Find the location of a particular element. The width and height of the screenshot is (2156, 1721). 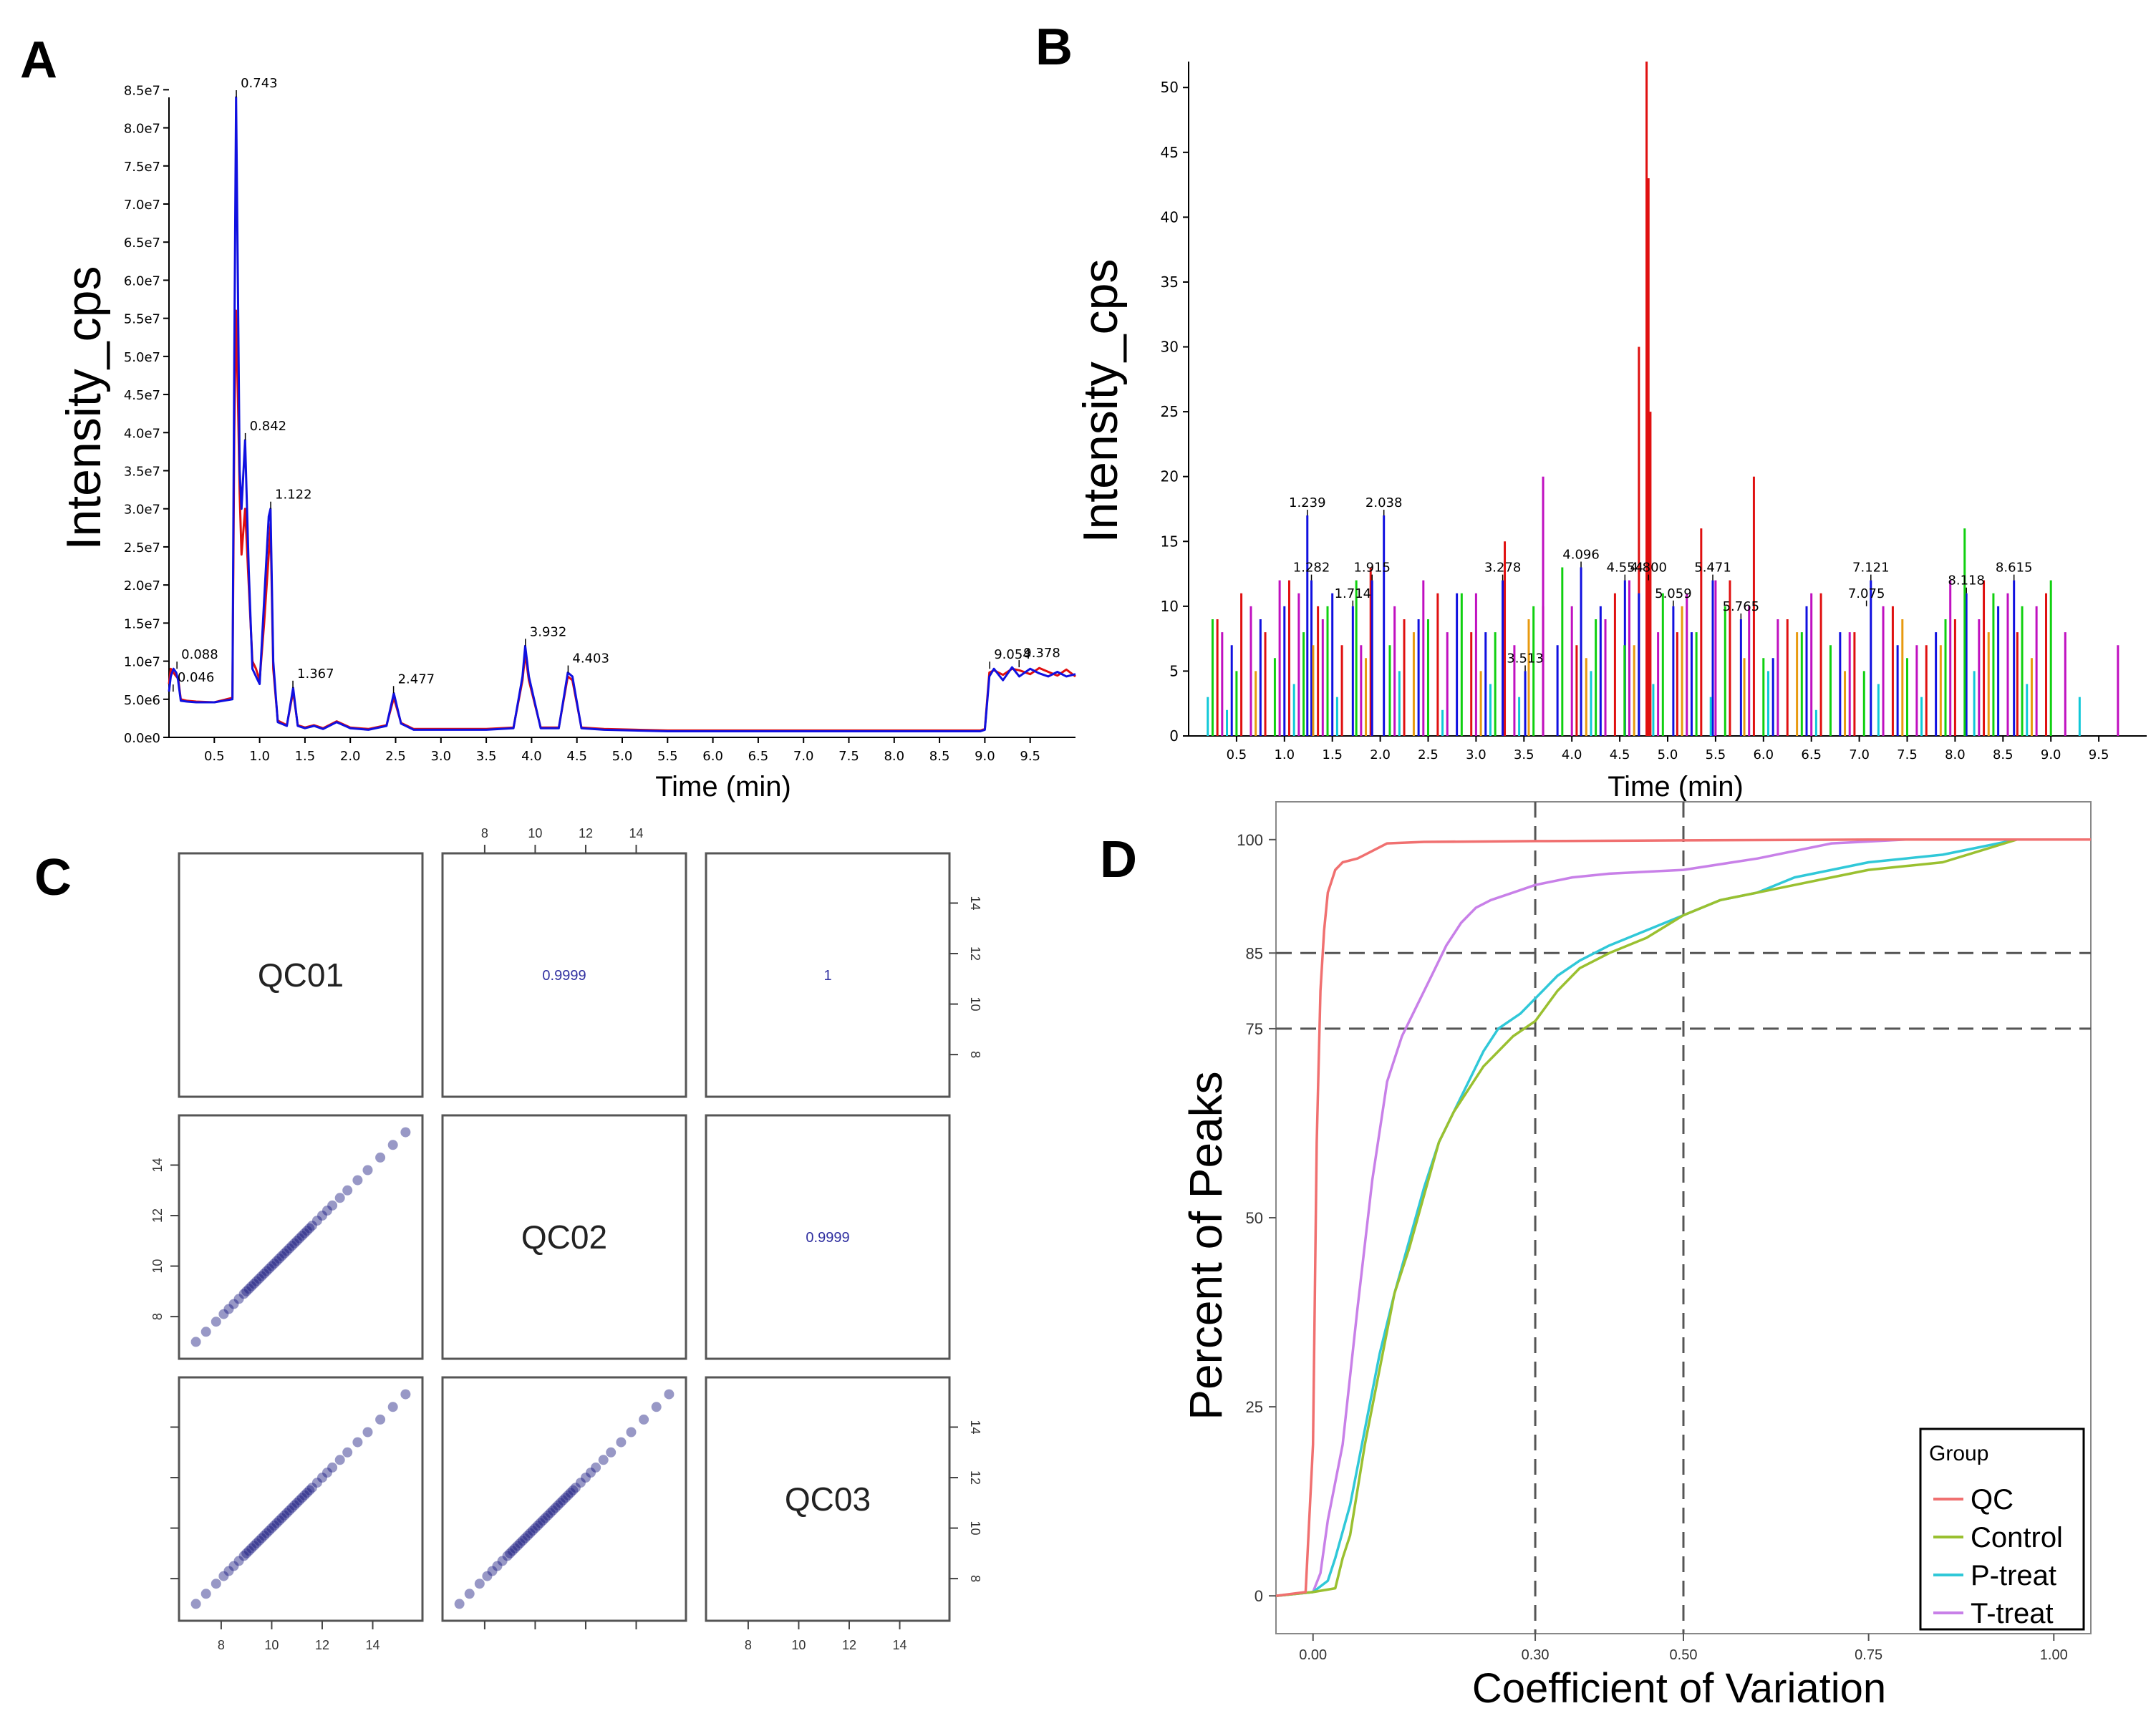

x-tick-label: 8.0 is located at coordinates (894, 756).